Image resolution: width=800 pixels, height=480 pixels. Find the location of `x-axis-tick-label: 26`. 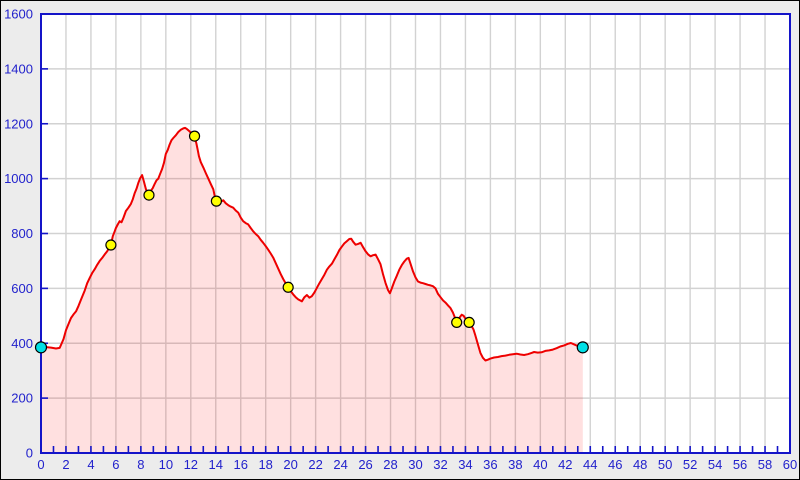

x-axis-tick-label: 26 is located at coordinates (365, 464).